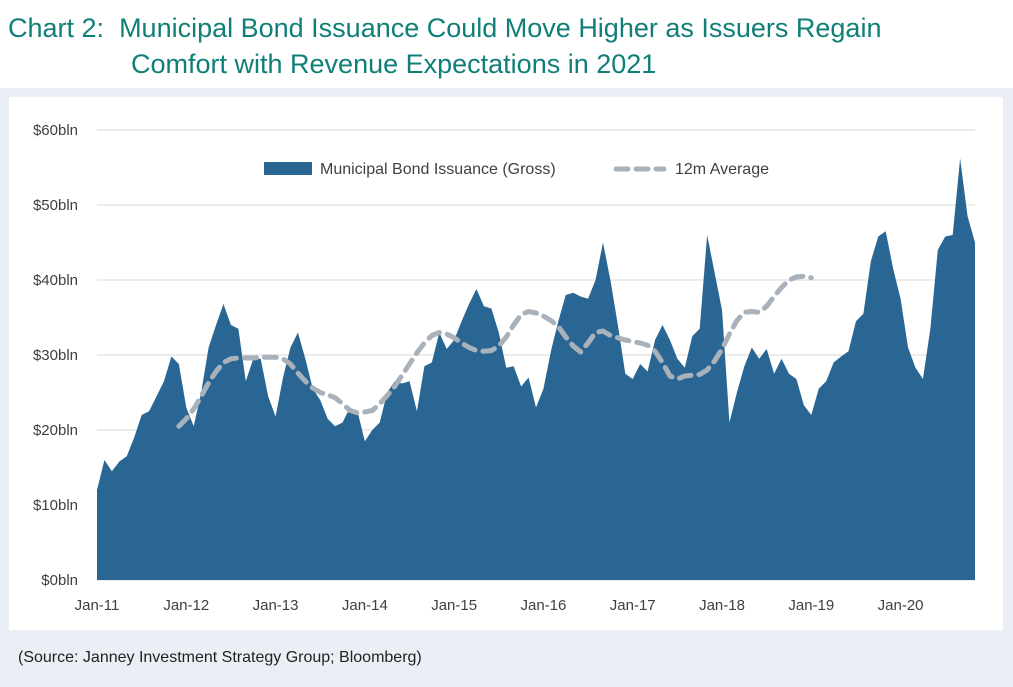 This screenshot has height=687, width=1013. Describe the element at coordinates (56, 28) in the screenshot. I see `title-prefix: Chart 2:` at that location.